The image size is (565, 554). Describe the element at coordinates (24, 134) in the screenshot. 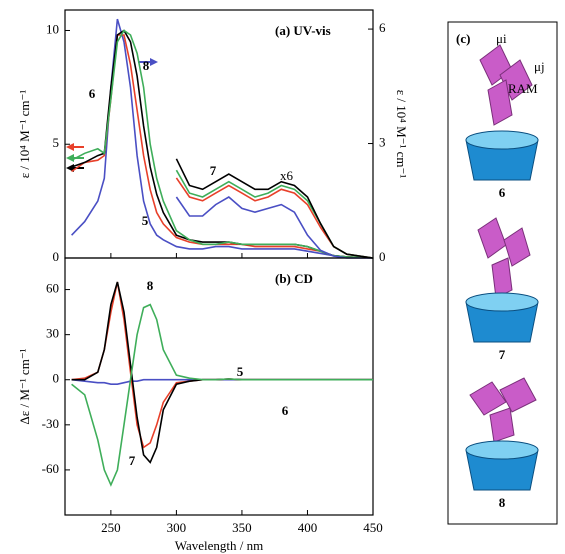

I see `y-axis-label: ε / 10⁴ M⁻¹ cm⁻¹` at that location.